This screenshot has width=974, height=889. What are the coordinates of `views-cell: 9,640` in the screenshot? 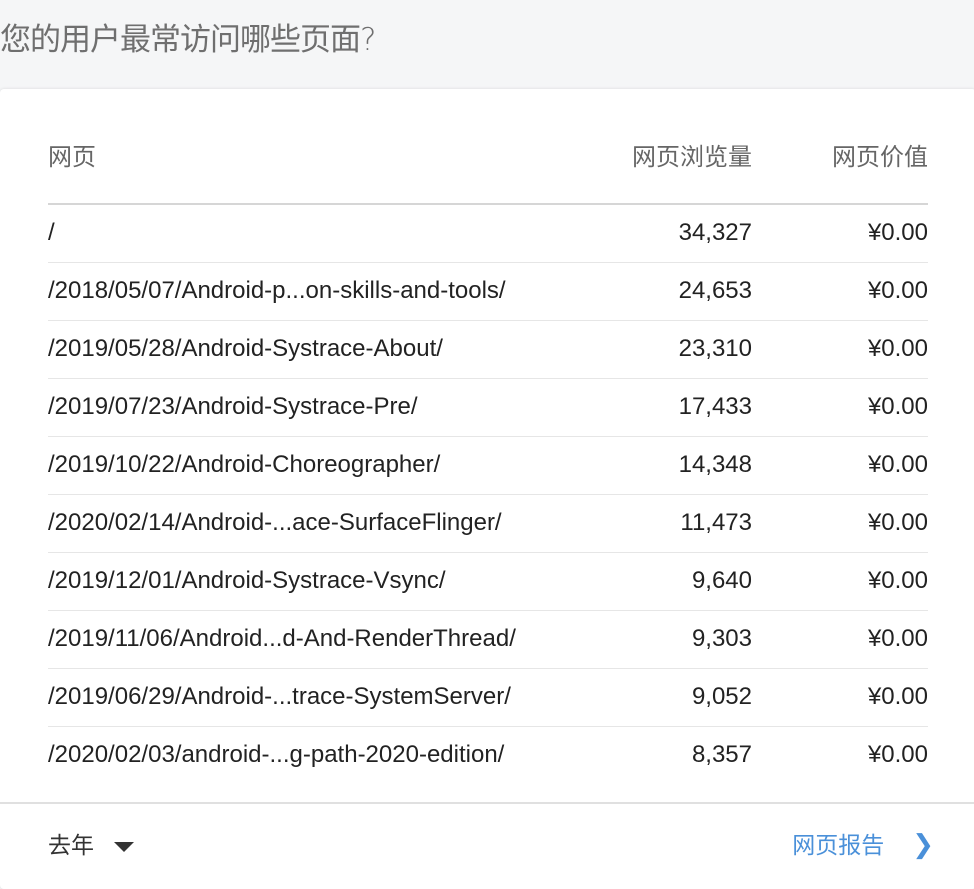 It's located at (721, 580).